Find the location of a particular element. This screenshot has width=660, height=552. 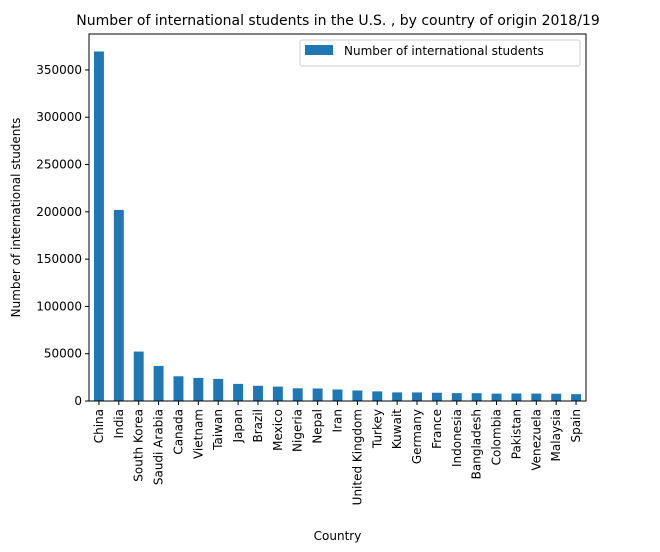

bar-taiwan is located at coordinates (218, 389).